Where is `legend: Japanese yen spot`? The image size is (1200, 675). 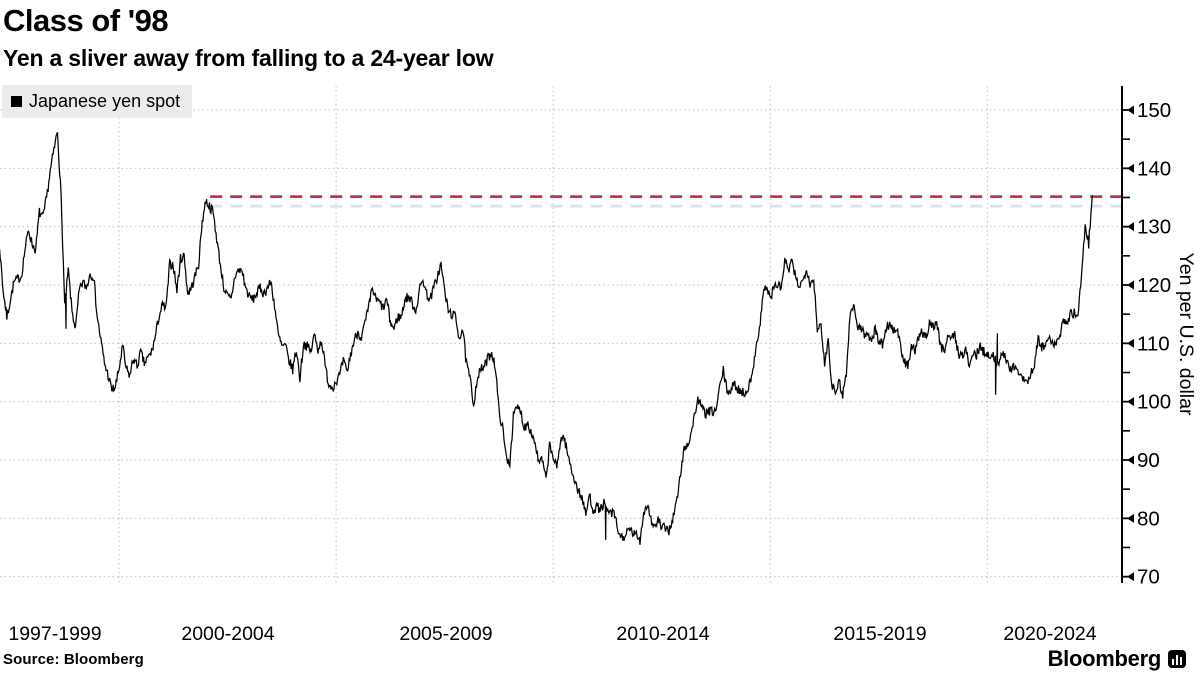 legend: Japanese yen spot is located at coordinates (97, 101).